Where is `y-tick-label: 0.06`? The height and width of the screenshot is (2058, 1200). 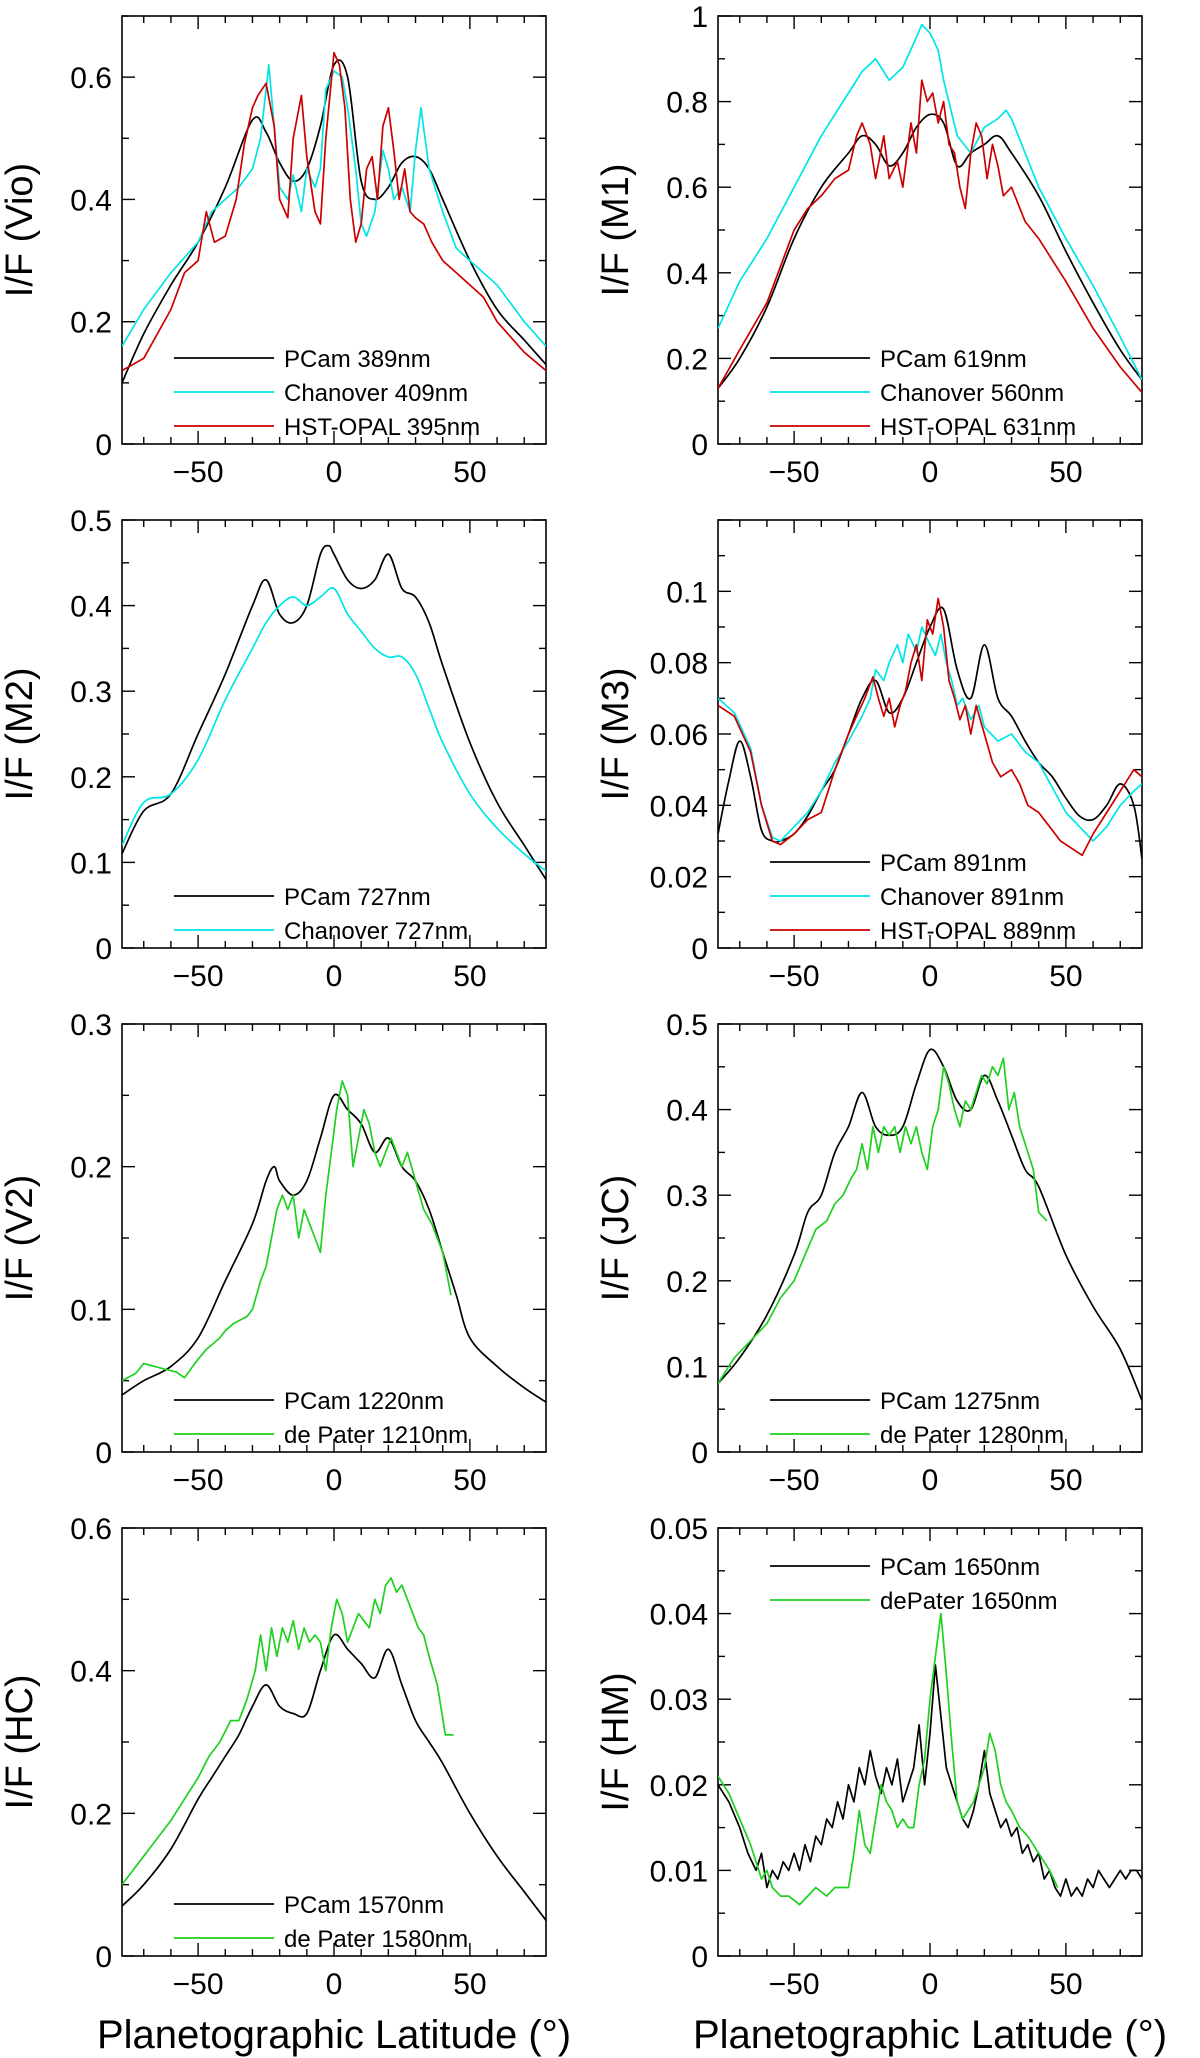 y-tick-label: 0.06 is located at coordinates (679, 735).